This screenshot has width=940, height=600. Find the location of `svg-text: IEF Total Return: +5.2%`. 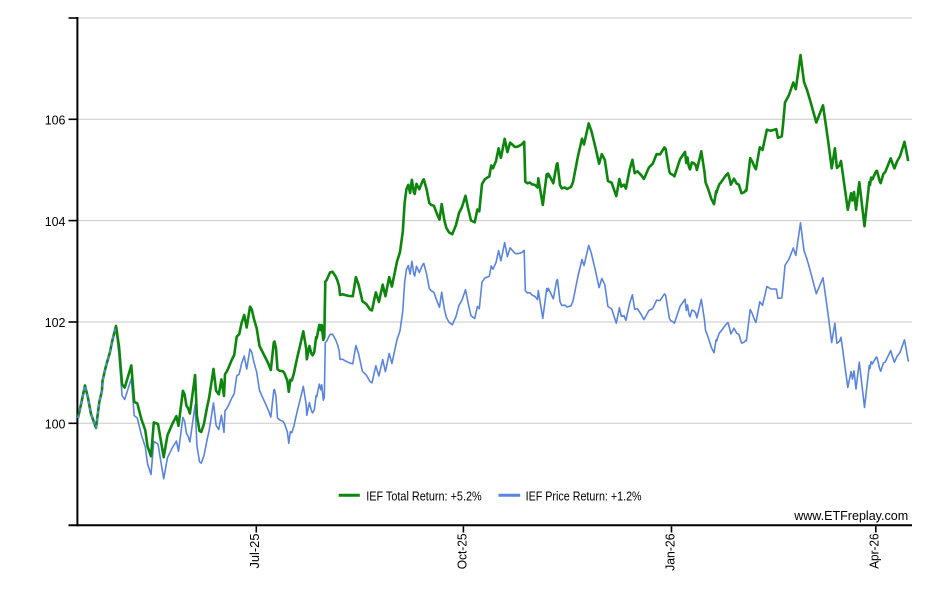

svg-text: IEF Total Return: +5.2% is located at coordinates (424, 496).